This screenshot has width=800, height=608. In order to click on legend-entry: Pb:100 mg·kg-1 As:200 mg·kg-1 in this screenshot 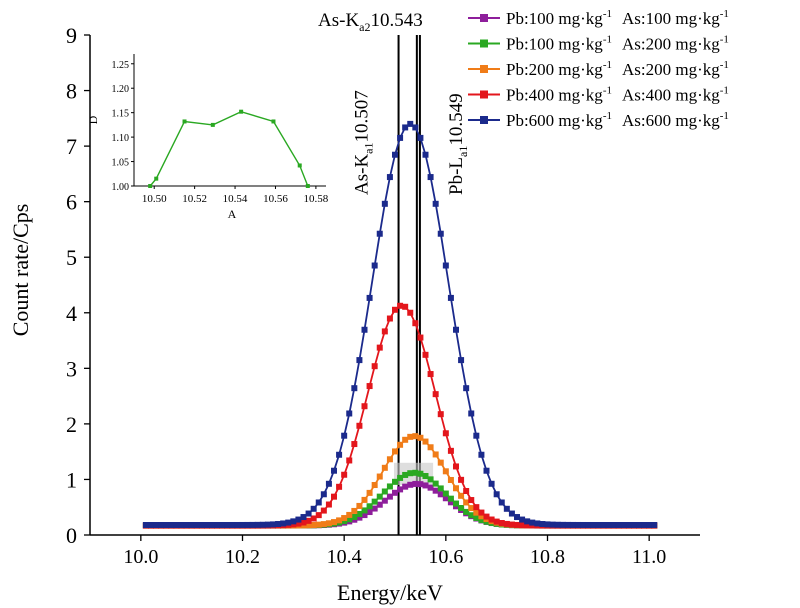, I will do `click(598, 44)`.